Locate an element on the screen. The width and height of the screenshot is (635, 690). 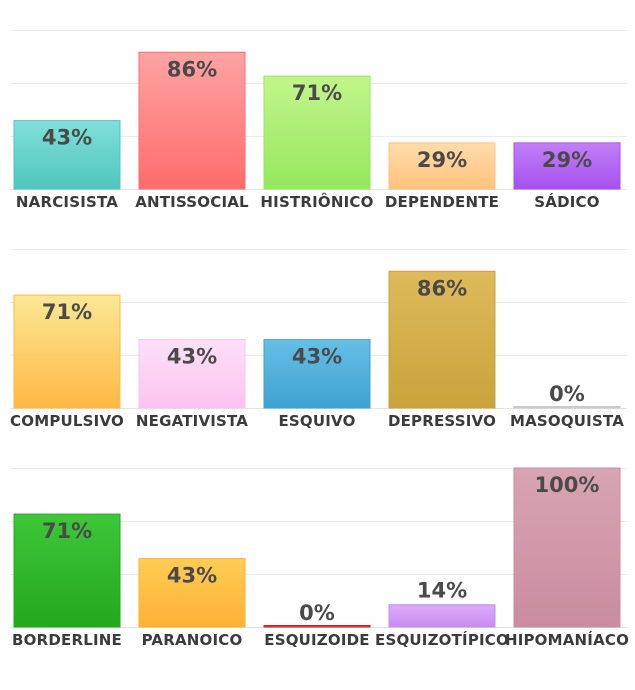
category-label: HIPOMANÍACO is located at coordinates (567, 639).